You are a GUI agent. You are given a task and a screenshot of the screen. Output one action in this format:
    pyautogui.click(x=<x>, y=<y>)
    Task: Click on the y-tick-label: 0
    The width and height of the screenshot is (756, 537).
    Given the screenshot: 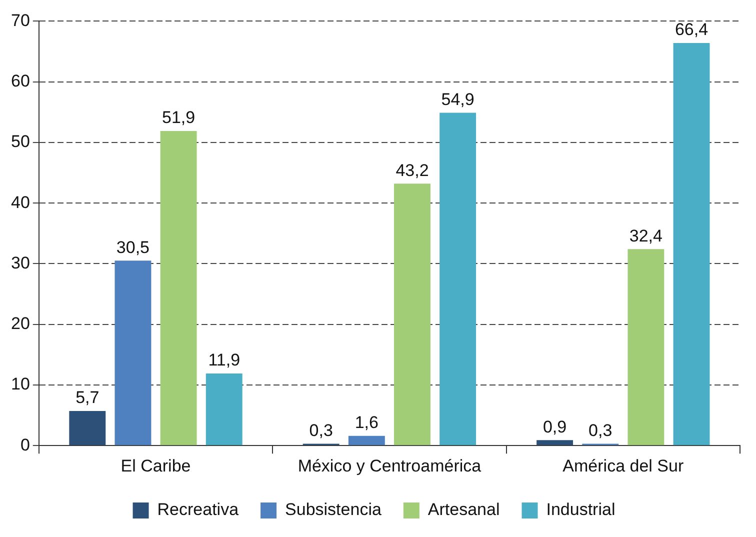 What is the action you would take?
    pyautogui.click(x=25, y=444)
    